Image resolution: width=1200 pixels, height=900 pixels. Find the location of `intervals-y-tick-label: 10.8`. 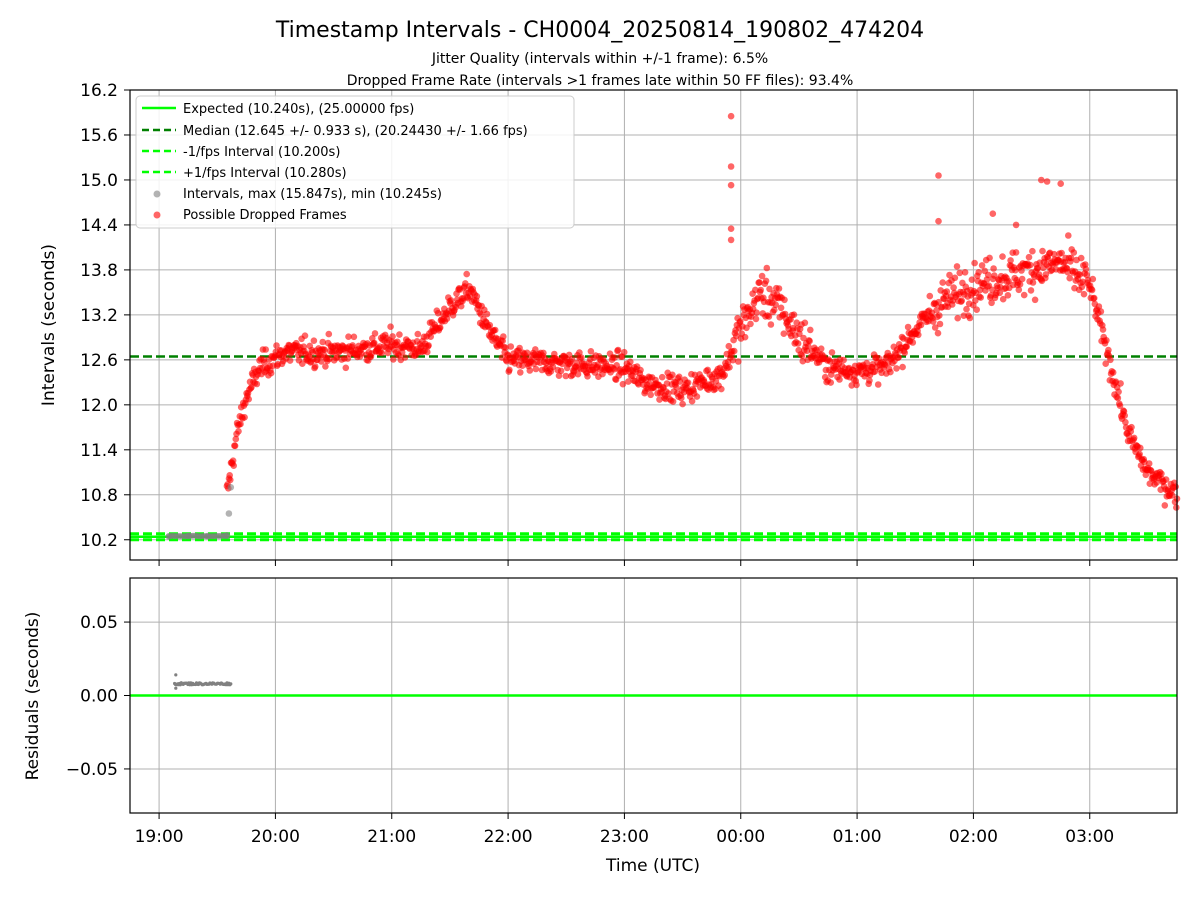

intervals-y-tick-label: 10.8 is located at coordinates (99, 496).